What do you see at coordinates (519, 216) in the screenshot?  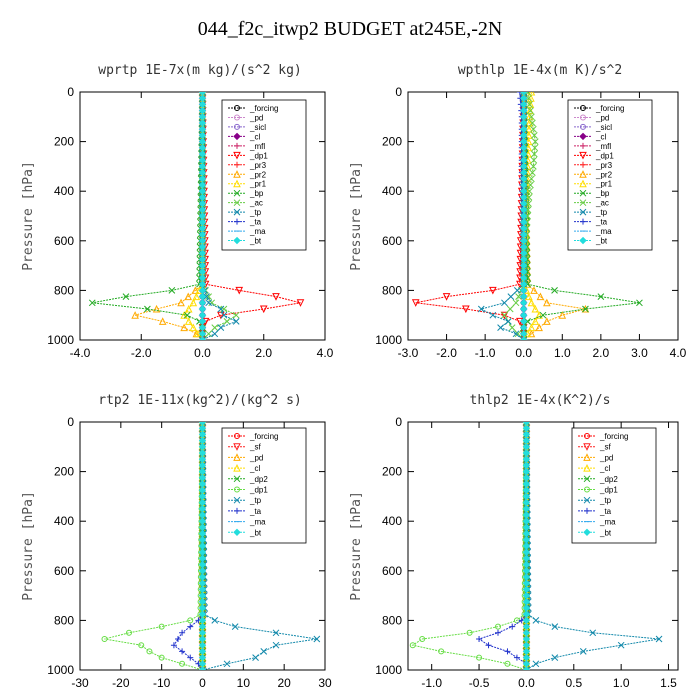 I see `series-line-ac` at bounding box center [519, 216].